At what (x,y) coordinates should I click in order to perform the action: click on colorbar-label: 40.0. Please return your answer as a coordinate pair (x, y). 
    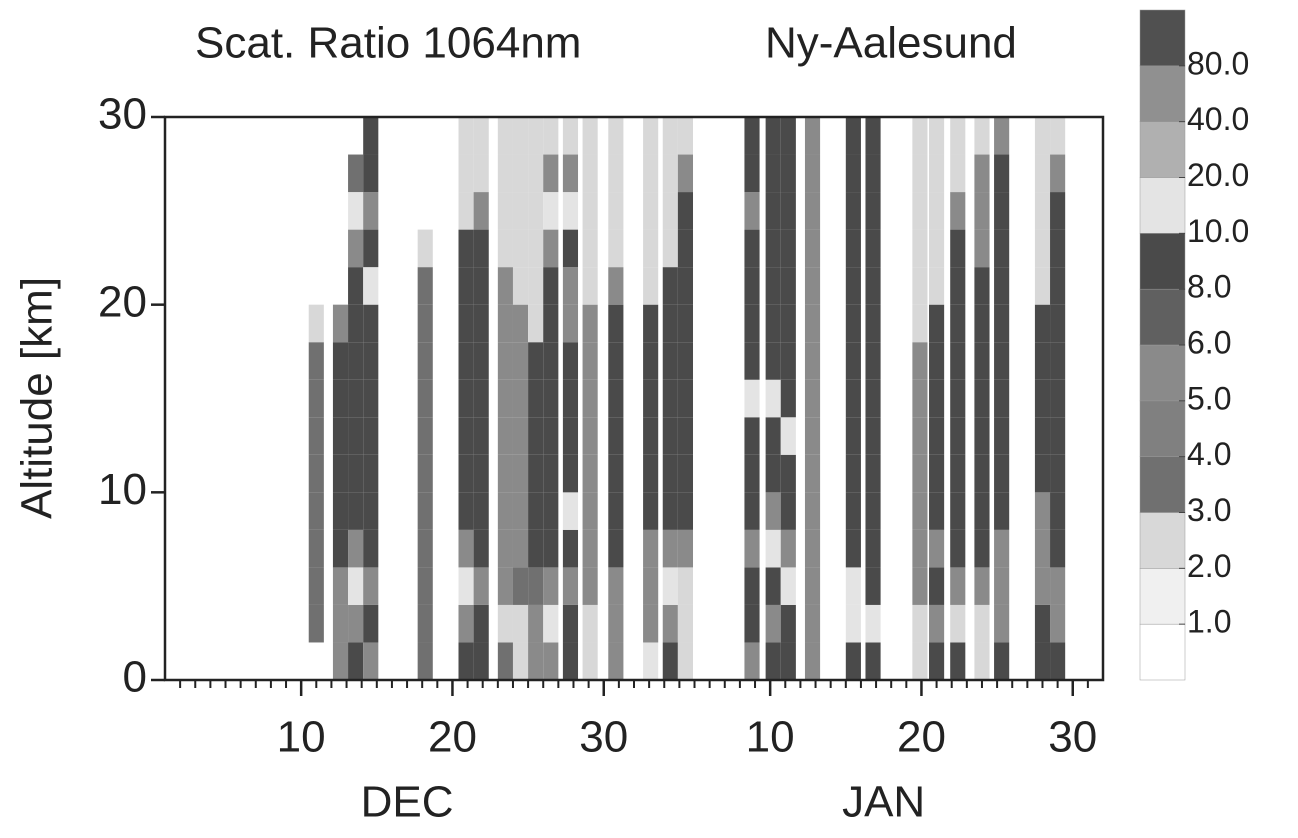
    Looking at the image, I should click on (1218, 119).